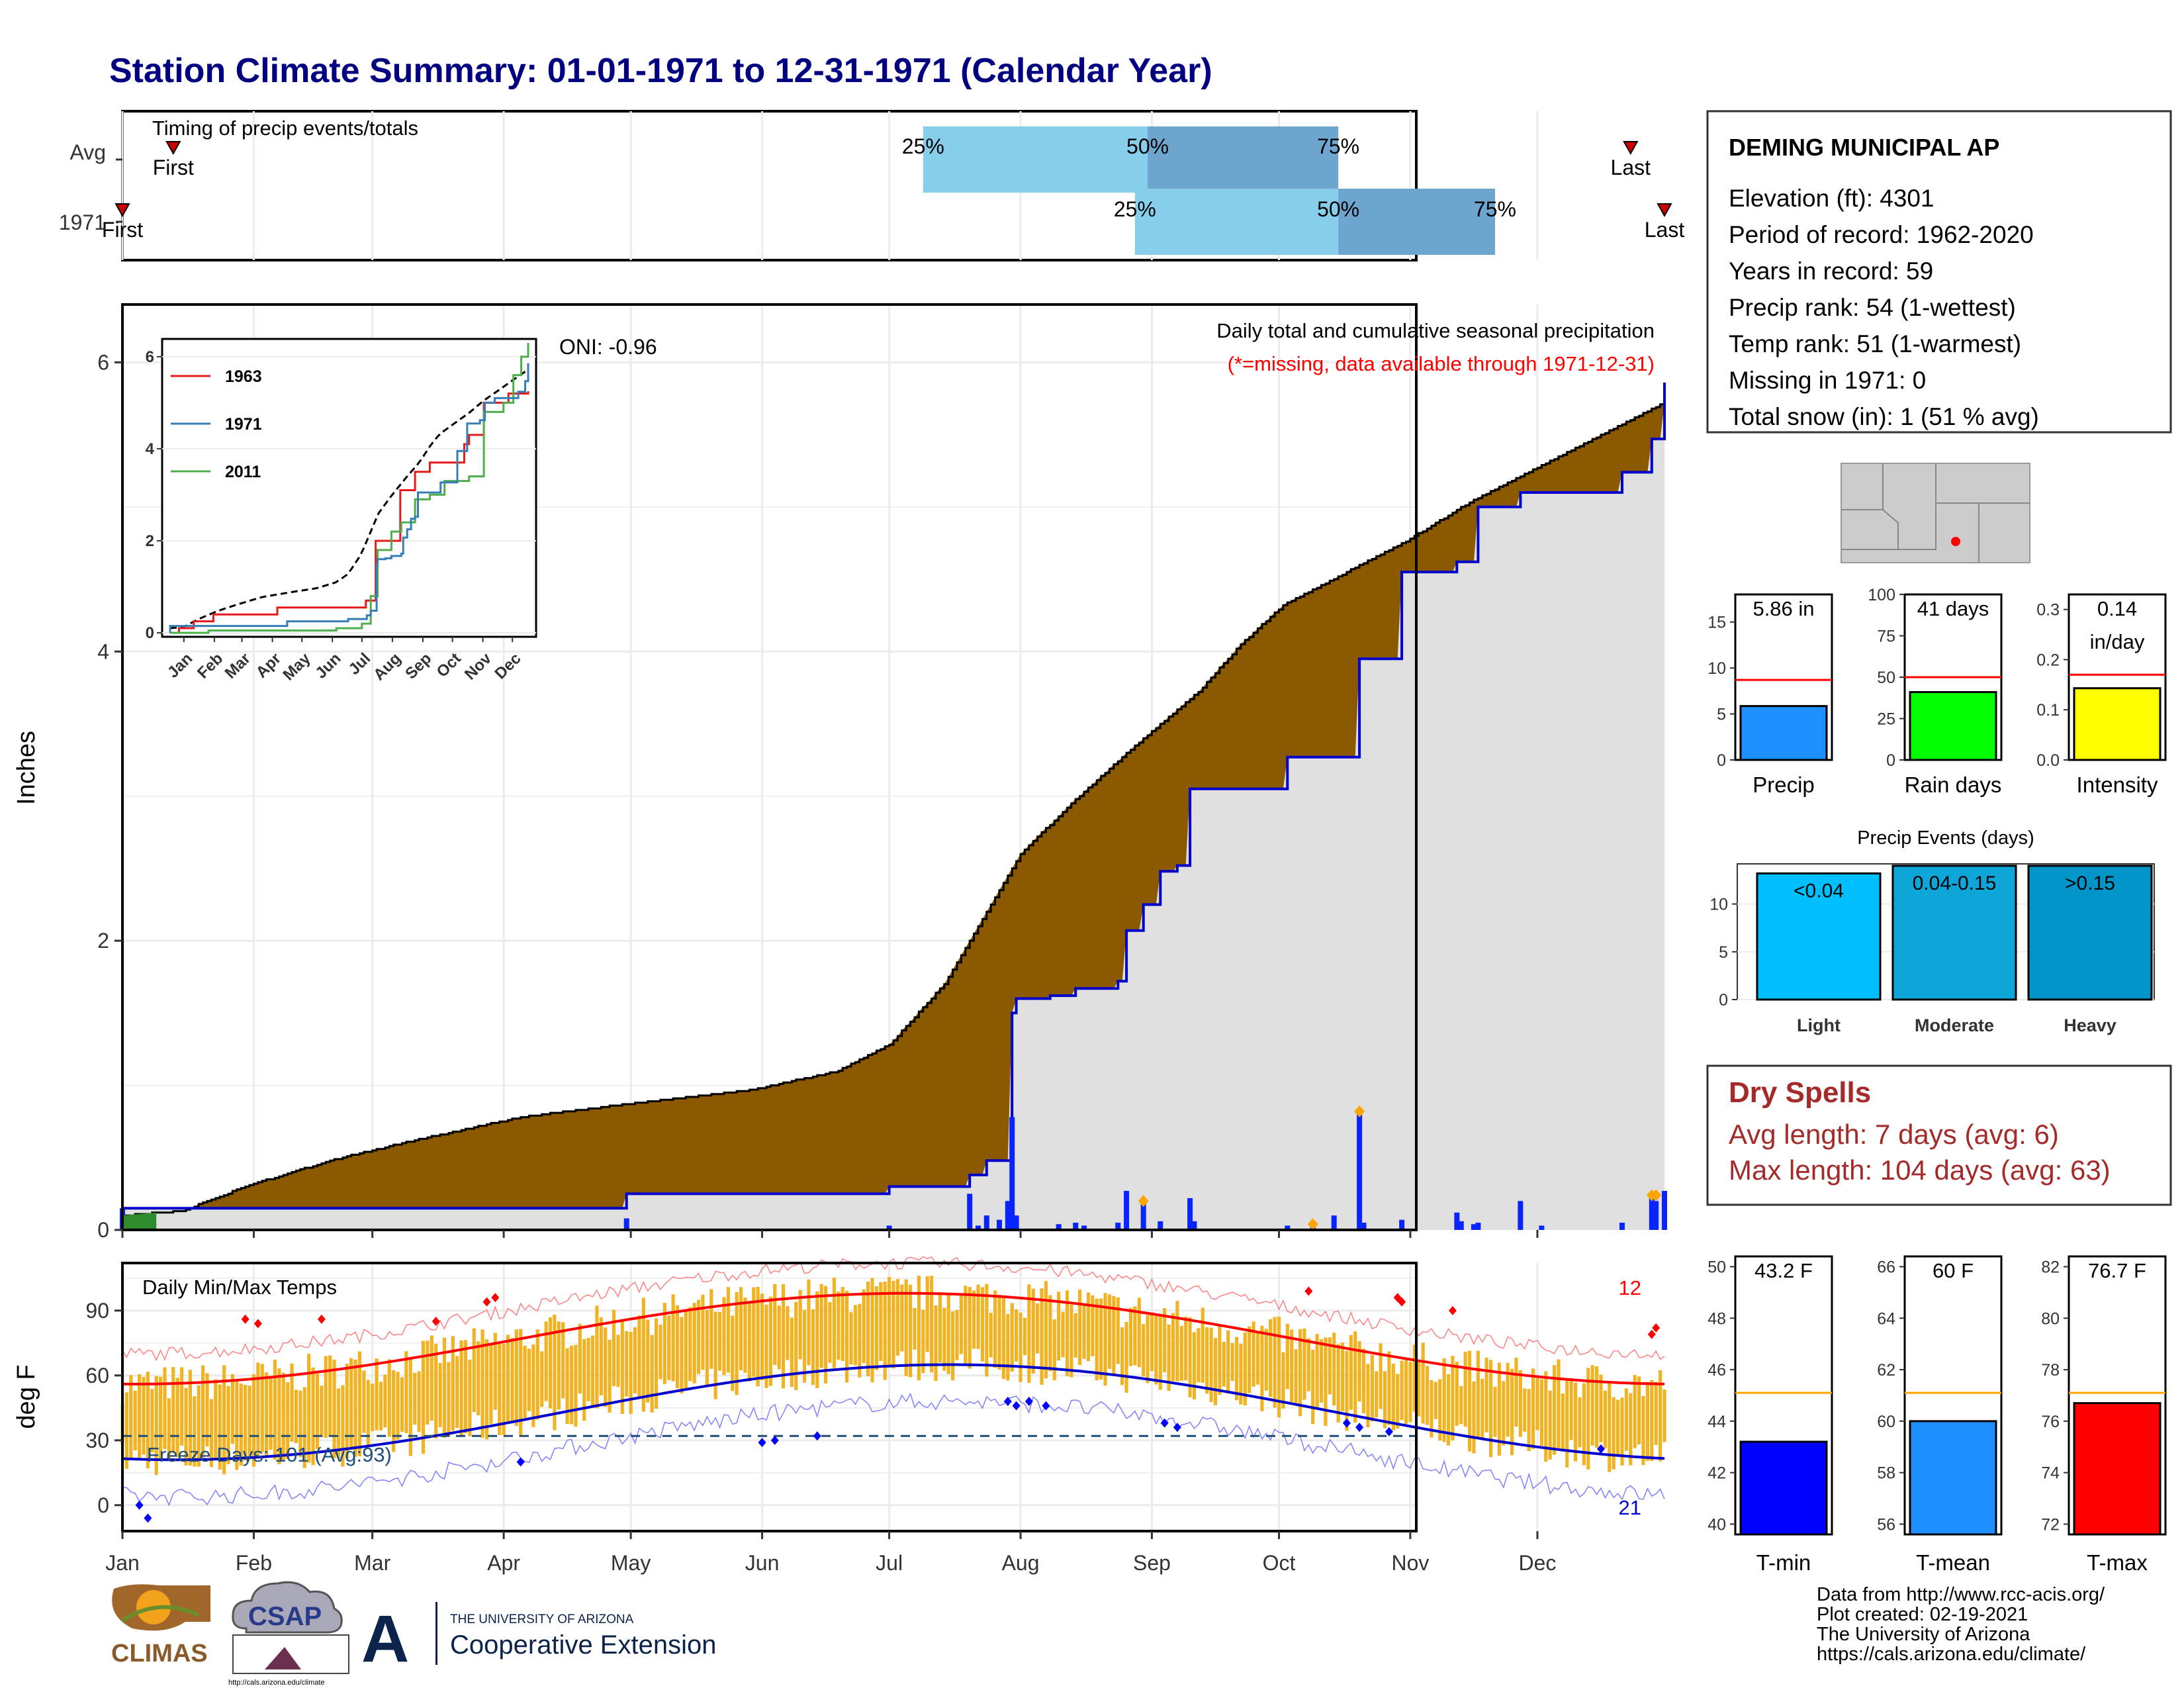 The width and height of the screenshot is (2184, 1688). I want to click on events-bar-Light, so click(1819, 936).